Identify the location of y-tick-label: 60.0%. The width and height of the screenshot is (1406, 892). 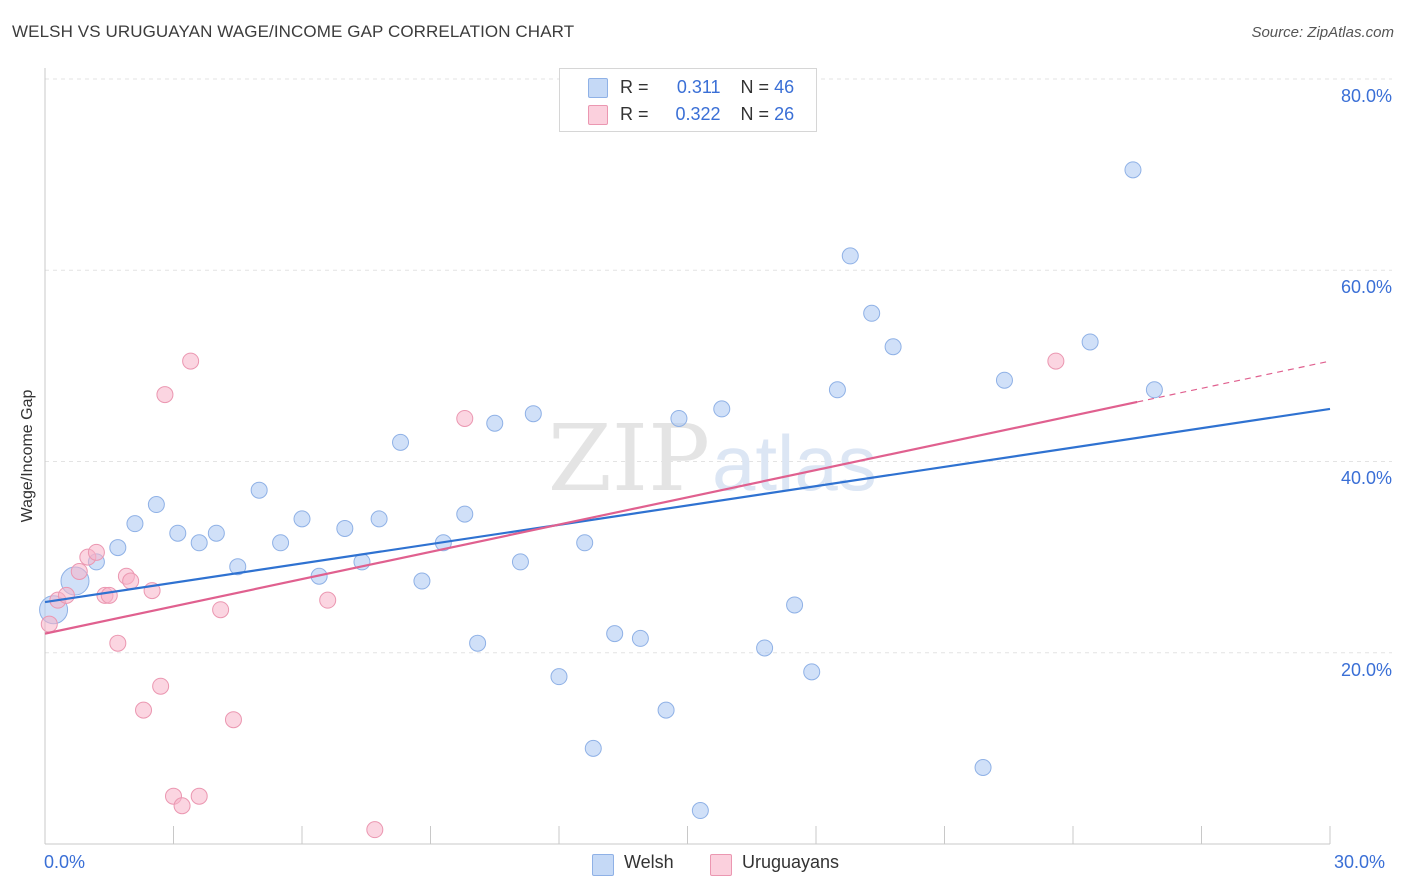
(1366, 287).